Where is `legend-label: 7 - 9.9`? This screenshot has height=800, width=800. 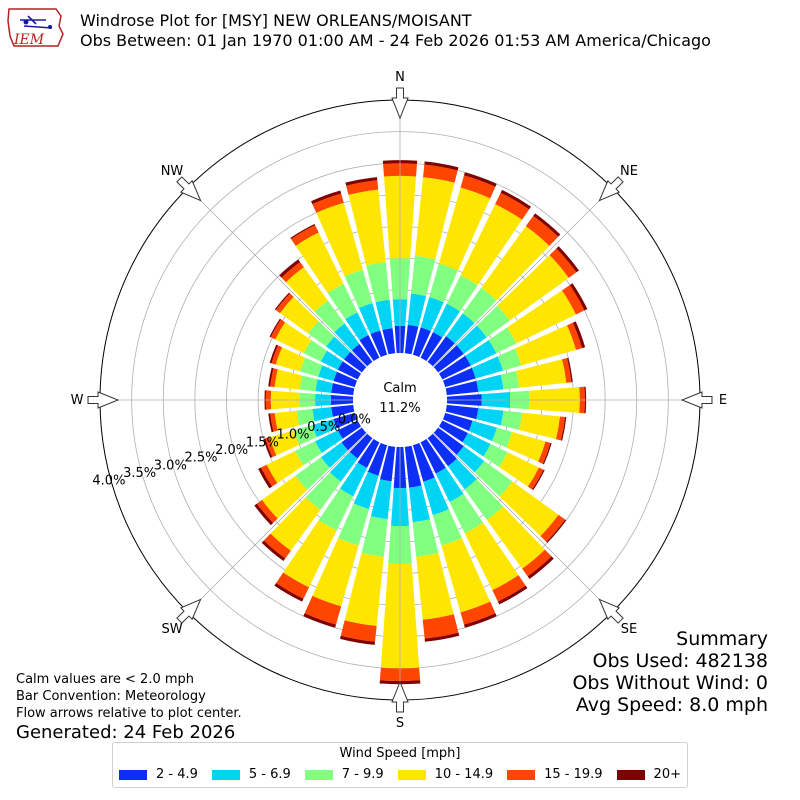 legend-label: 7 - 9.9 is located at coordinates (362, 774).